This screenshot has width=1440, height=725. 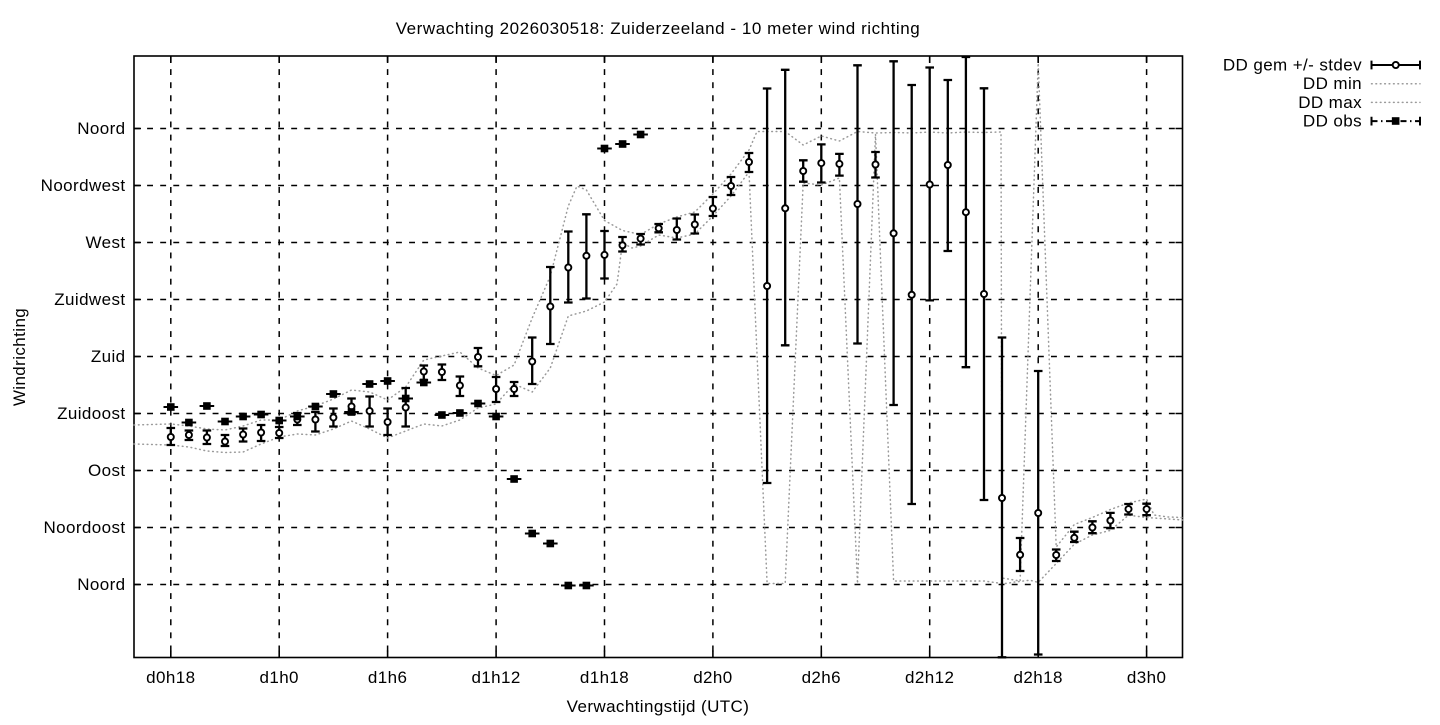 What do you see at coordinates (658, 706) in the screenshot?
I see `svg-text: Verwachtingstijd (UTC)` at bounding box center [658, 706].